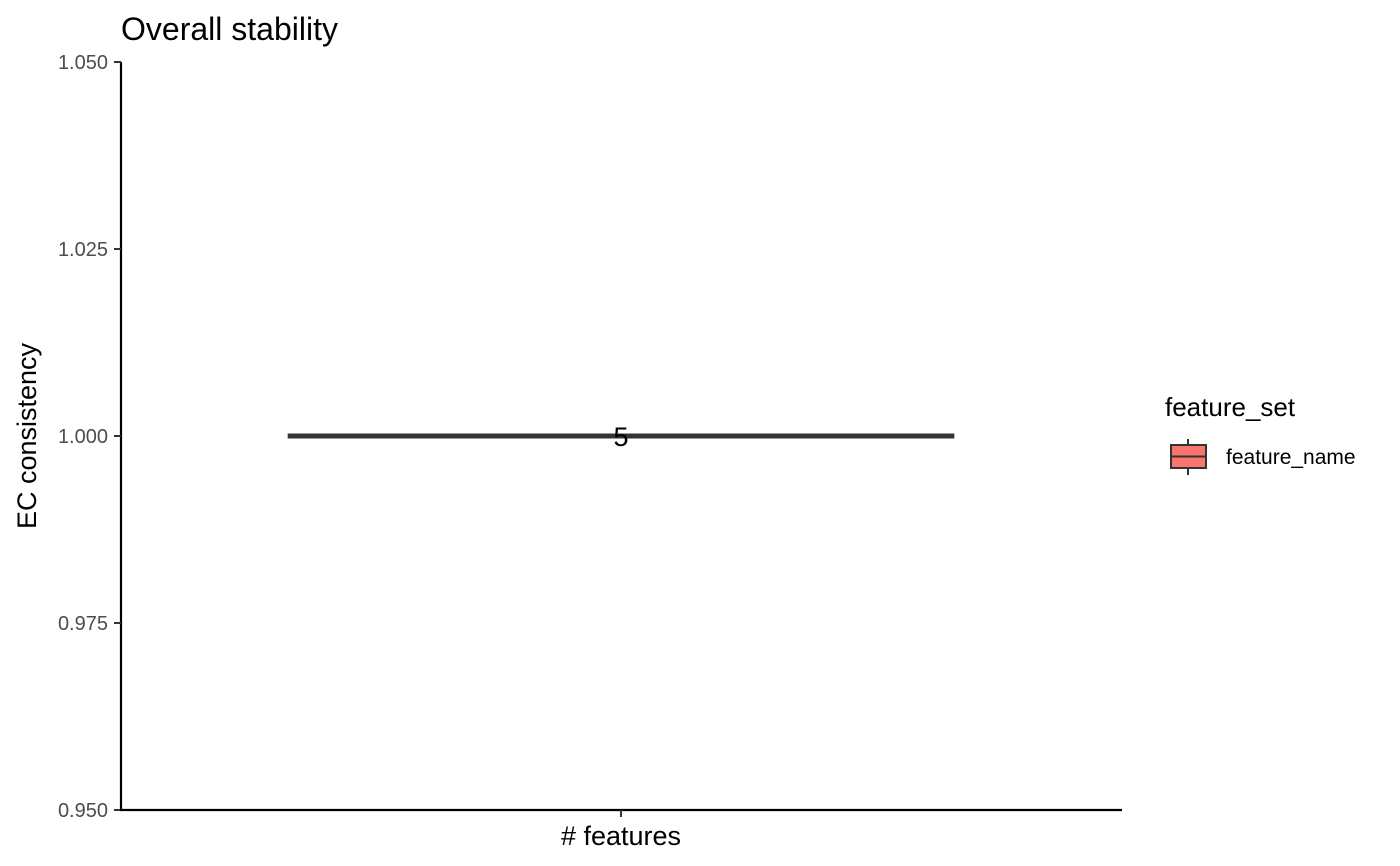 The image size is (1400, 866). I want to click on boxes-layer: 5, so click(621, 437).